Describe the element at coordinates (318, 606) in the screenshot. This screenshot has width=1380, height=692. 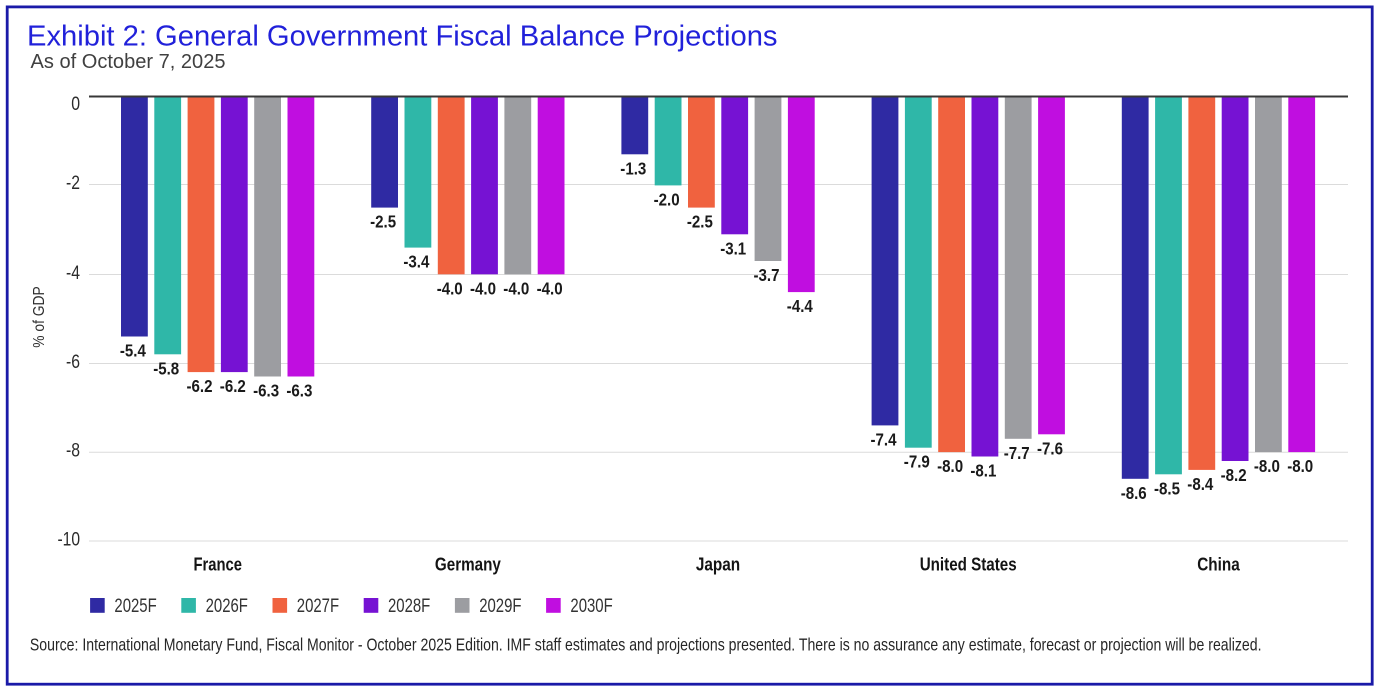
I see `svg-text: 2027F` at that location.